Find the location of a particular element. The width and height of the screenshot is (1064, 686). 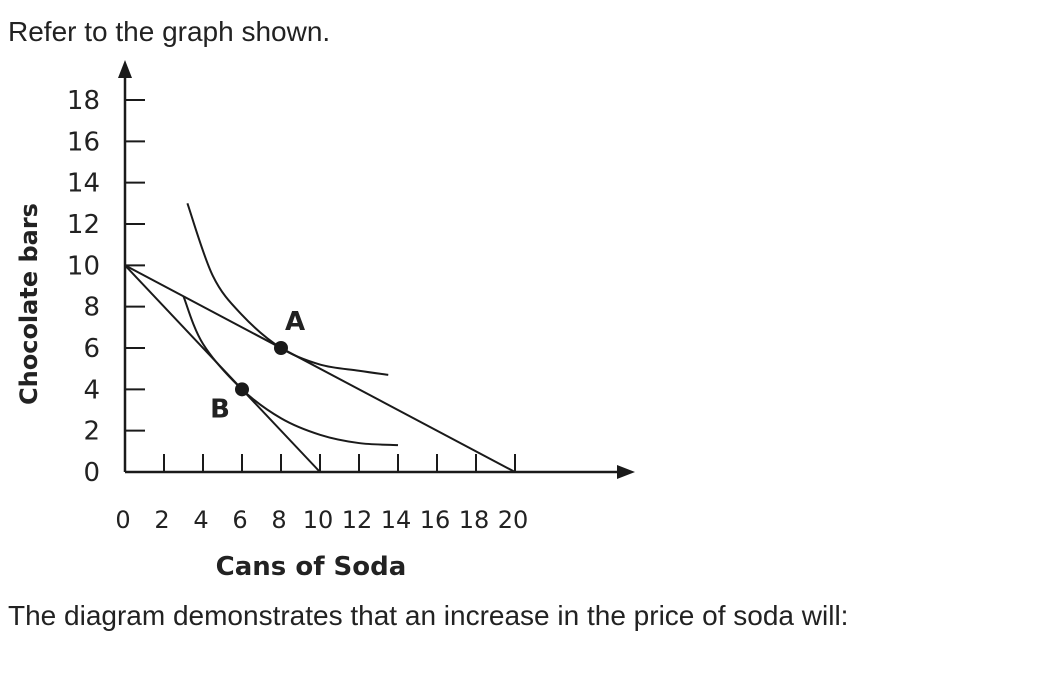

x-axis-arrow is located at coordinates (626, 472).